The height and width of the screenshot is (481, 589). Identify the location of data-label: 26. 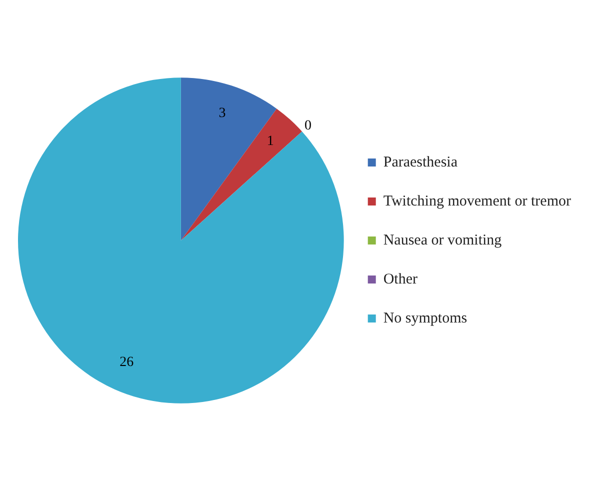
(127, 362).